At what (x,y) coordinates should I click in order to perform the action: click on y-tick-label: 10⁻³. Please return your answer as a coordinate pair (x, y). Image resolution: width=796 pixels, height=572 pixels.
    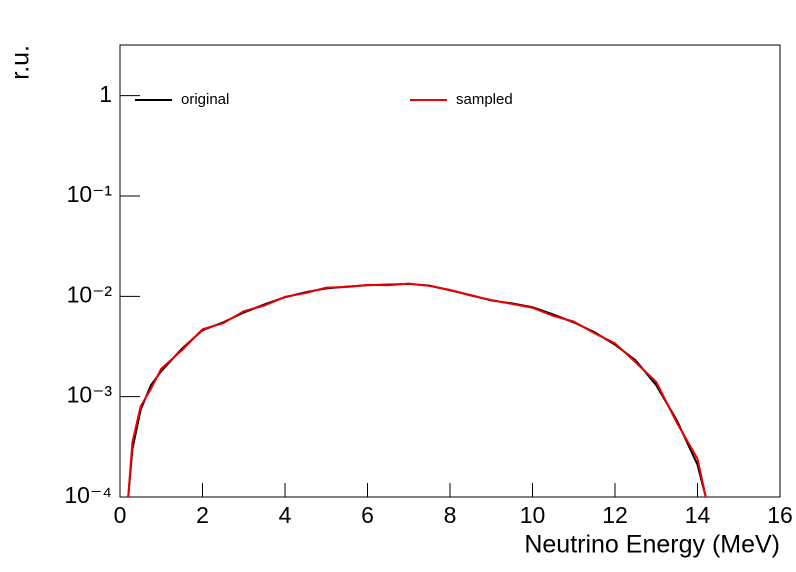
    Looking at the image, I should click on (90, 395).